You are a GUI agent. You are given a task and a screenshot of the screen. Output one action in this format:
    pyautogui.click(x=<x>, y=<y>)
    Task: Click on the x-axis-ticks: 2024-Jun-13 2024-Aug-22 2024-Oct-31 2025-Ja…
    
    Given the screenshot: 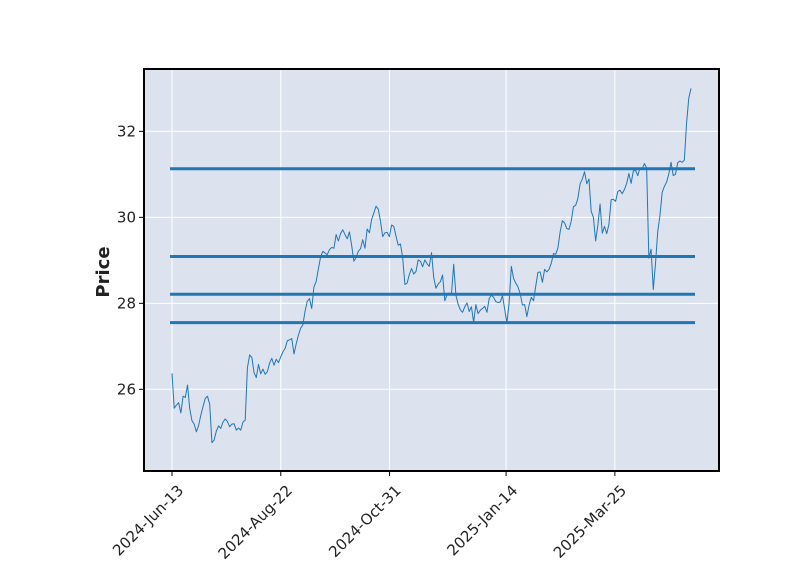 What is the action you would take?
    pyautogui.click(x=369, y=517)
    